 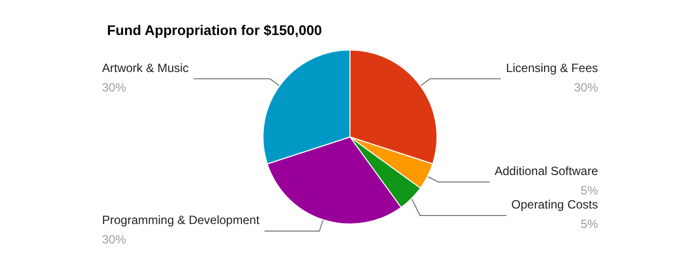 What do you see at coordinates (552, 67) in the screenshot?
I see `slice-label: Licensing & Fees` at bounding box center [552, 67].